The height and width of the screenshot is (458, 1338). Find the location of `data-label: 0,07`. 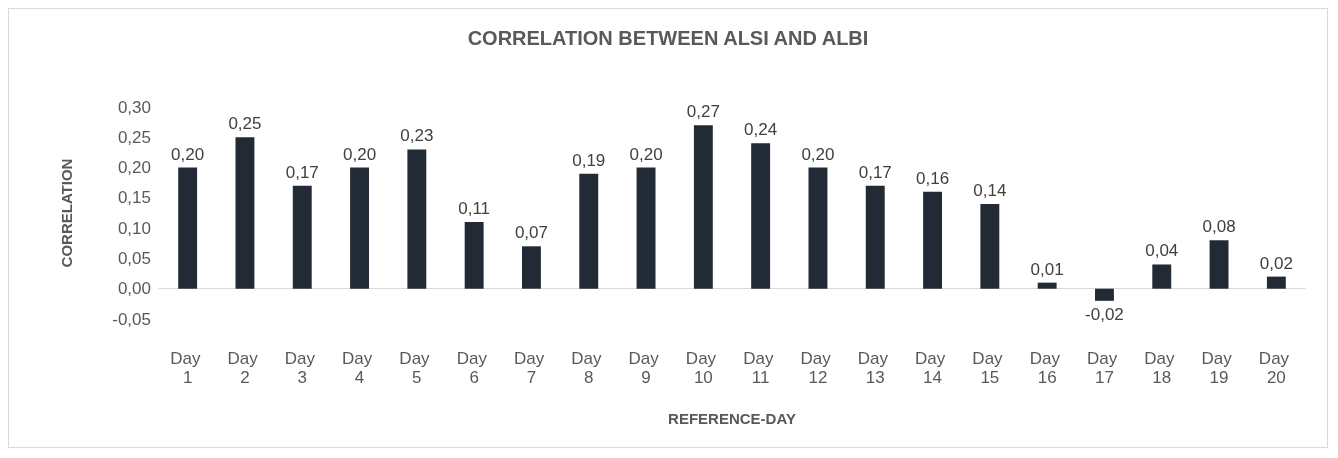

data-label: 0,07 is located at coordinates (531, 233).